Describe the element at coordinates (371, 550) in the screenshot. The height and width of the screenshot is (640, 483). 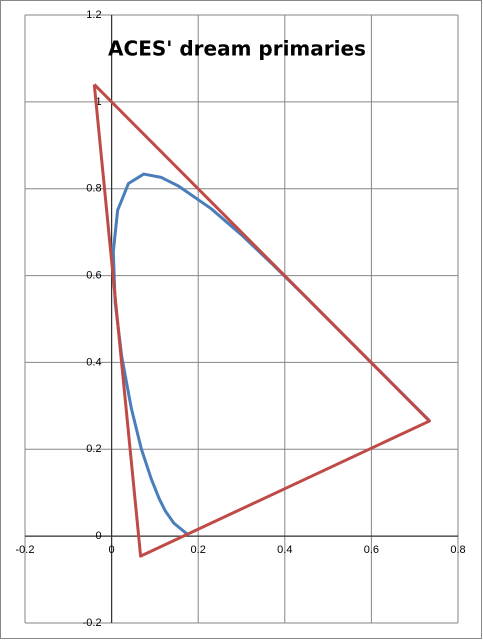
I see `x-tick-label: 0.6` at that location.